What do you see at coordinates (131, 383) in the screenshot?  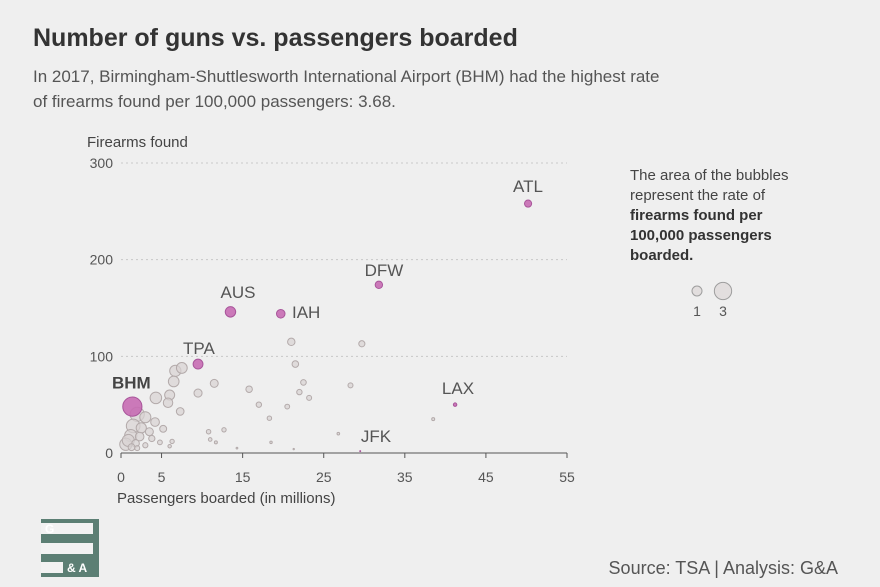 I see `label-bhm: BHM` at bounding box center [131, 383].